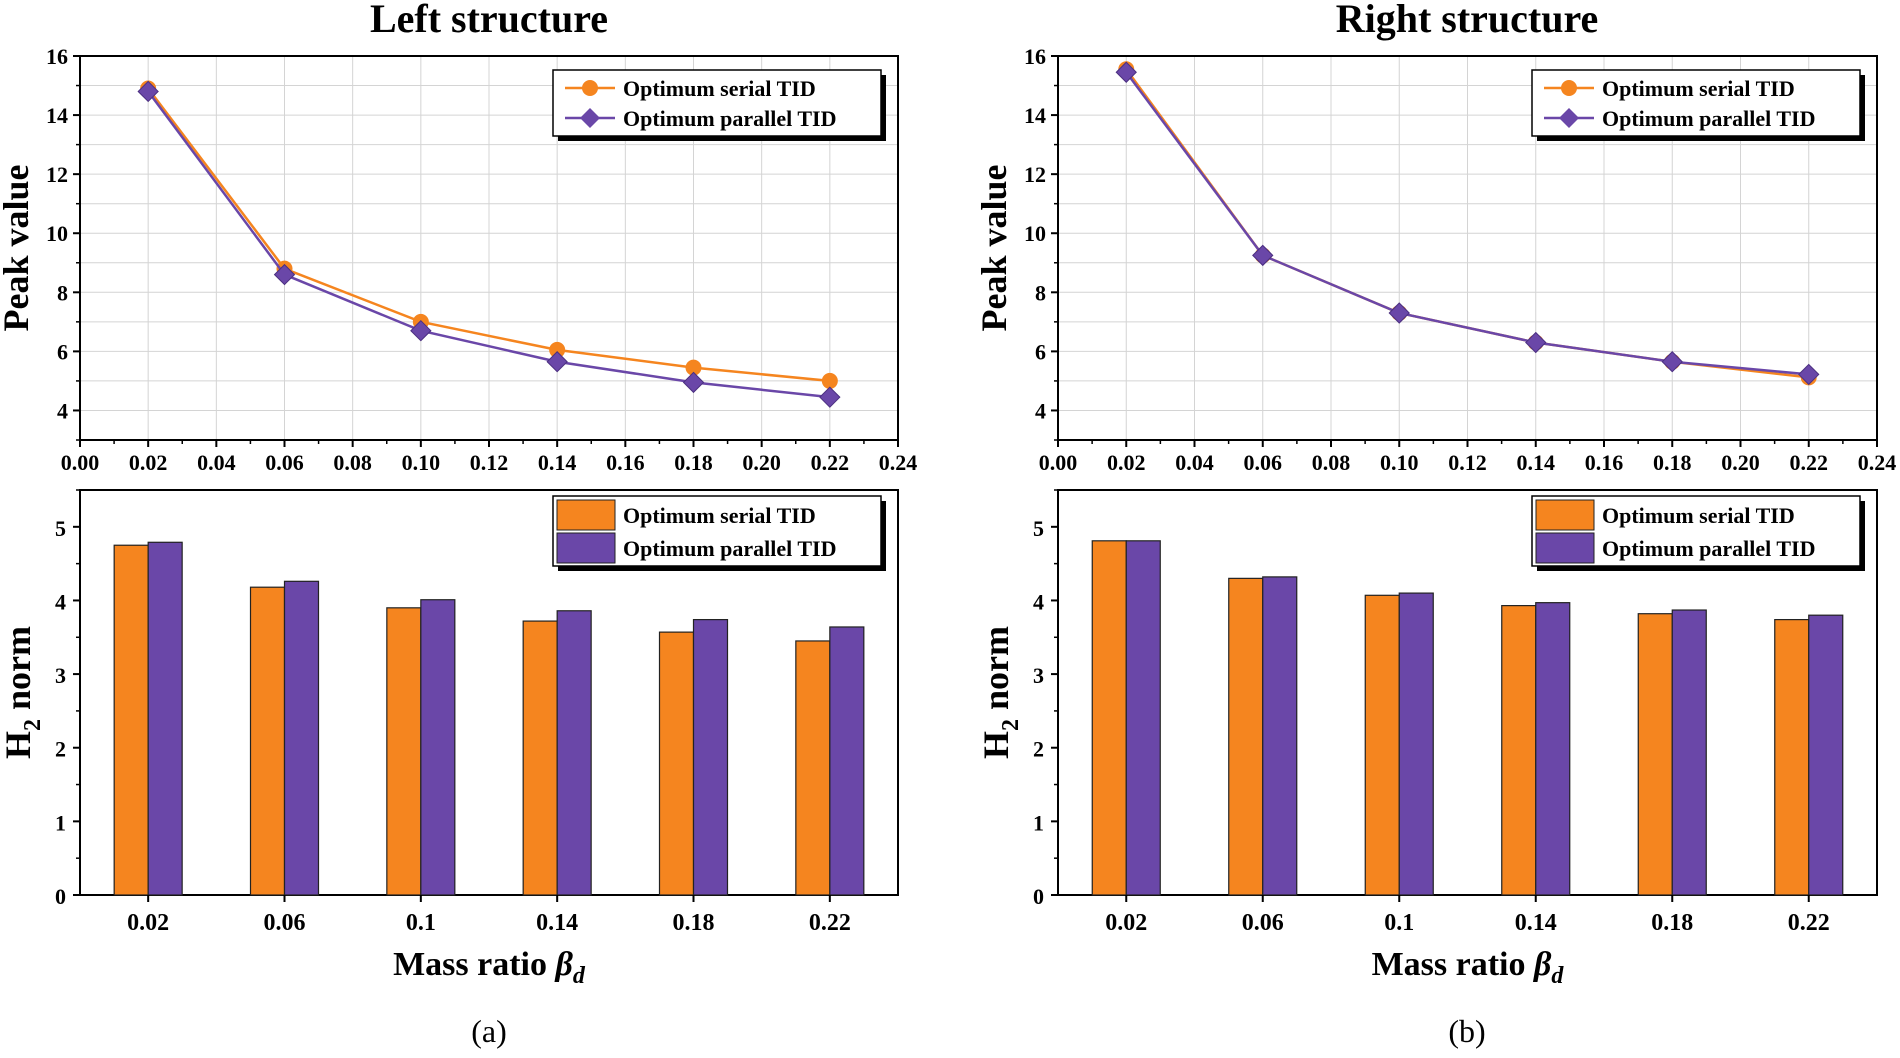 The image size is (1900, 1058). What do you see at coordinates (1035, 233) in the screenshot?
I see `y-tick-label: 10` at bounding box center [1035, 233].